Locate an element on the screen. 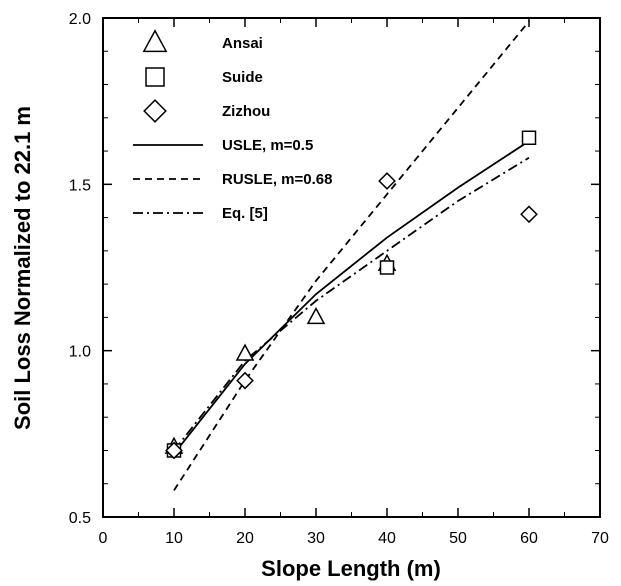 The height and width of the screenshot is (586, 621). y-tick-label: 0.5 is located at coordinates (80, 518).